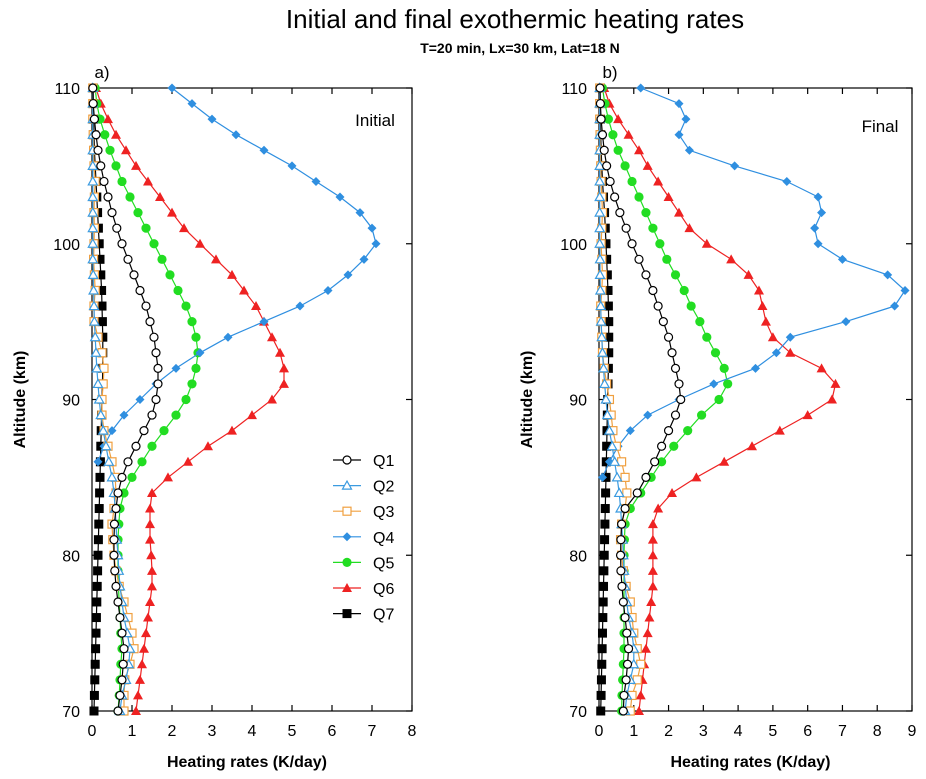  I want to click on x-tick-label: 3, so click(212, 731).